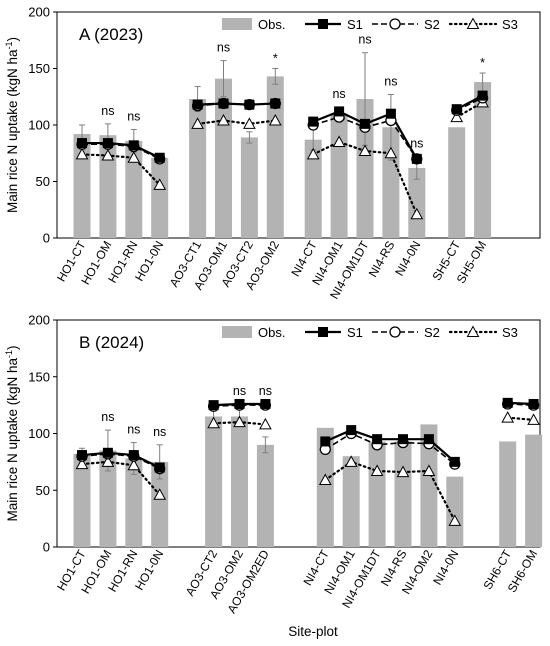 This screenshot has height=646, width=550. Describe the element at coordinates (407, 259) in the screenshot. I see `category-label: NI4-0N` at that location.